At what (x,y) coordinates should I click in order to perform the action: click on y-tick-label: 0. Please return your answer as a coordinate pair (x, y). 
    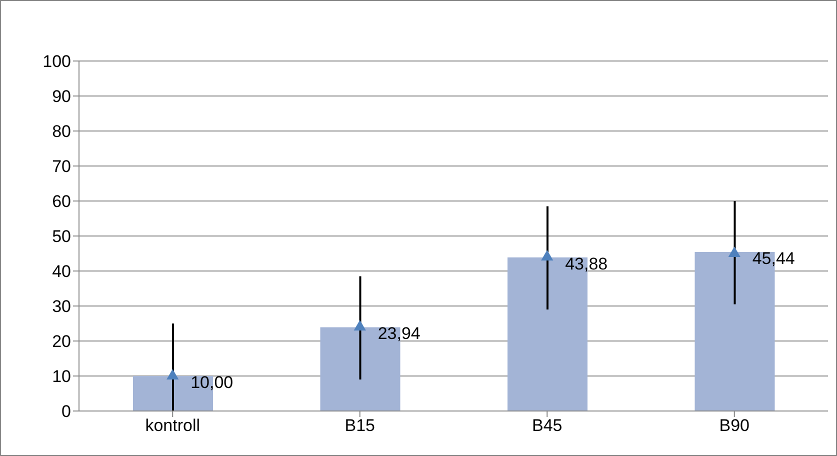
    Looking at the image, I should click on (66, 412).